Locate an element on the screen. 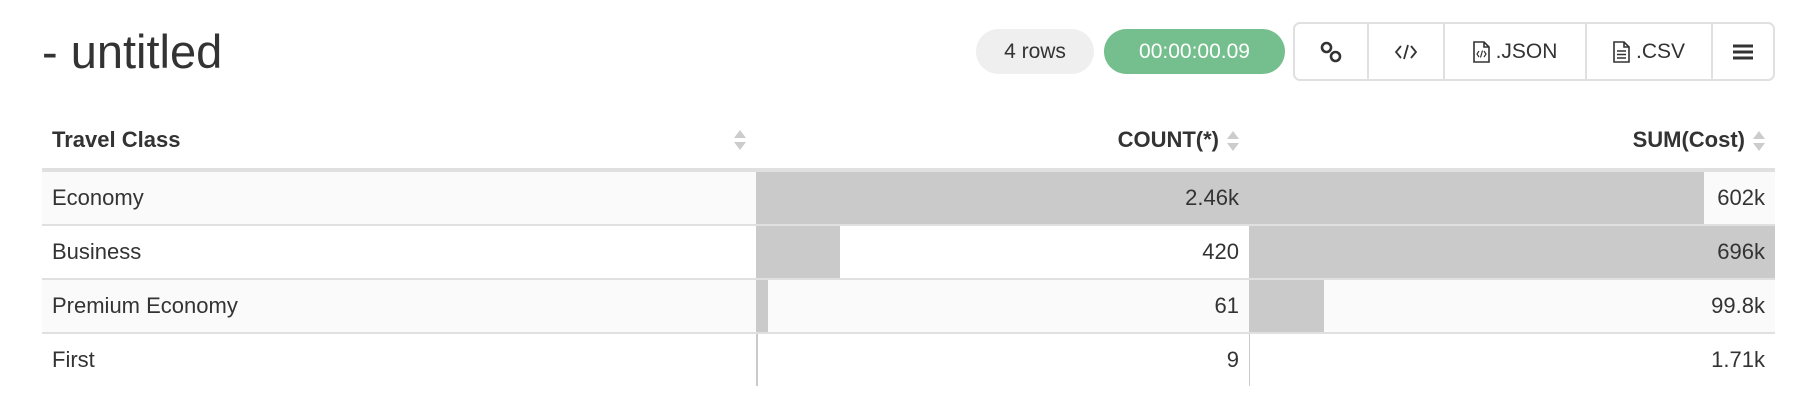 Image resolution: width=1816 pixels, height=400 pixels. table-header-row: Travel Class COUNT(*) SUM(Cost) is located at coordinates (908, 141).